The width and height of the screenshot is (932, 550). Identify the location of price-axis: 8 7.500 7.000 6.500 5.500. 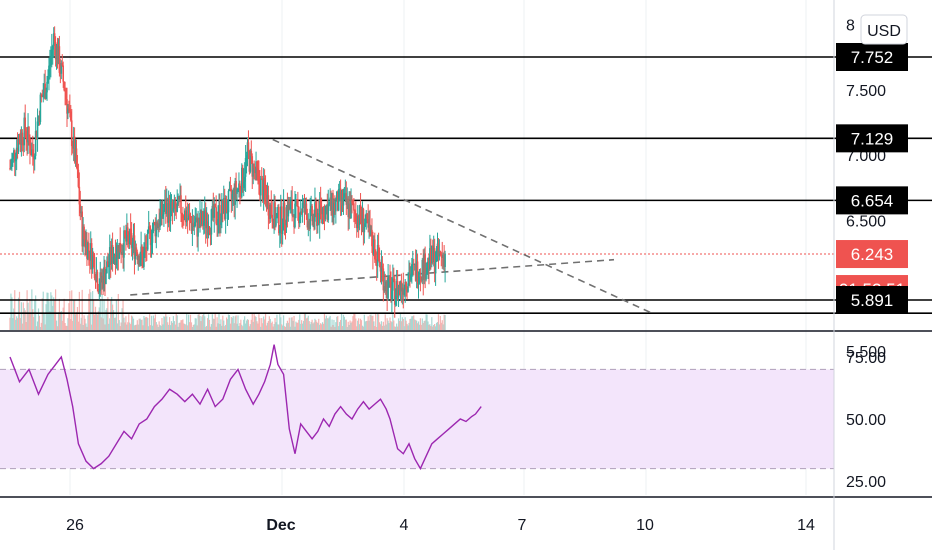
(866, 189).